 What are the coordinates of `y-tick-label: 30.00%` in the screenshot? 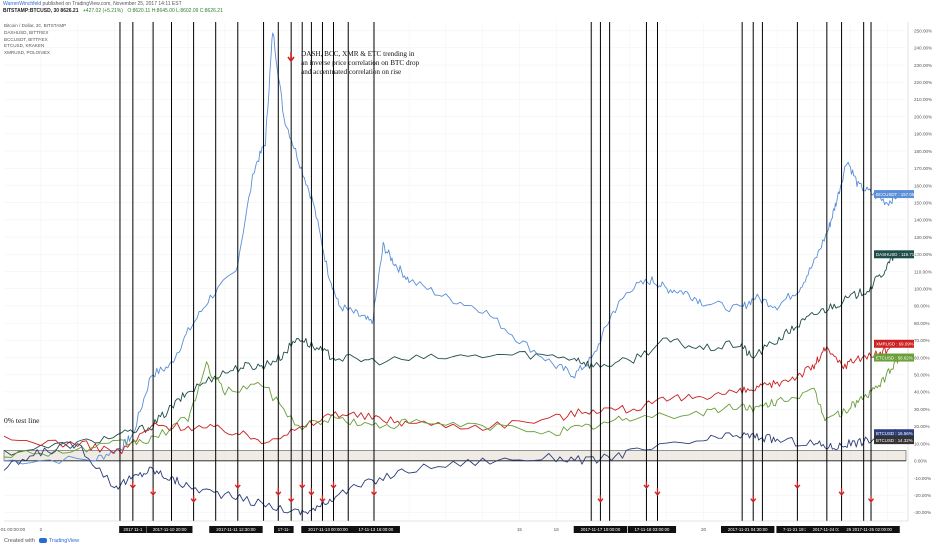 It's located at (922, 409).